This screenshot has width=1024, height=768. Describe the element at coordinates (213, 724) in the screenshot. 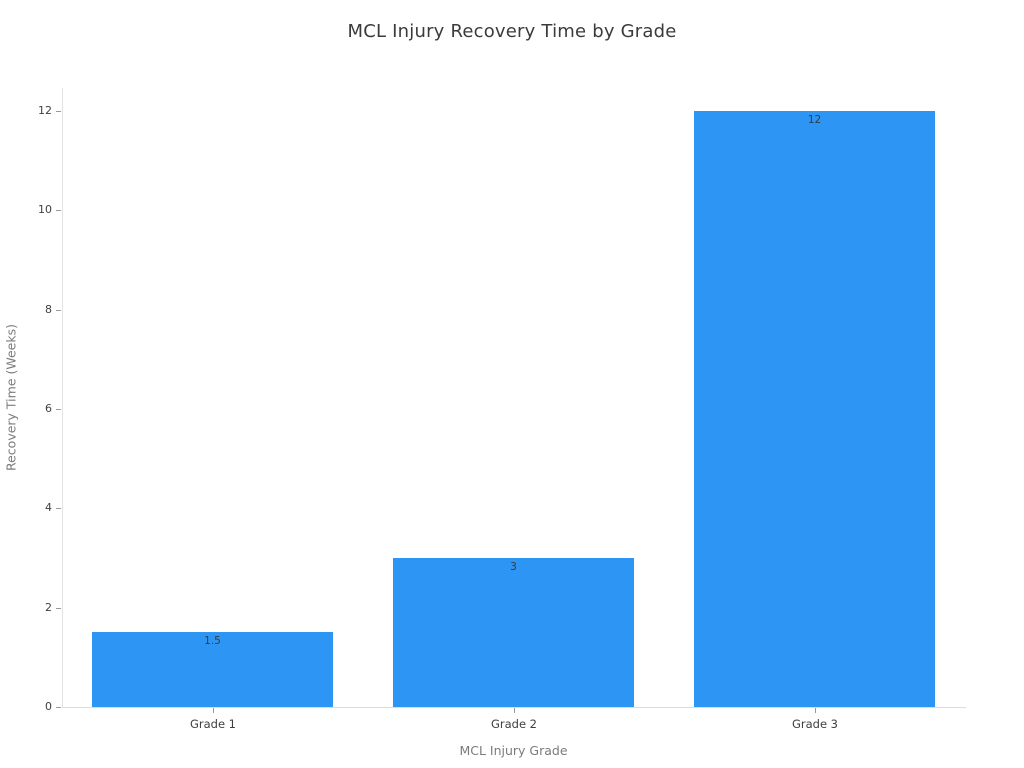

I see `x-tick-label: Grade 1` at that location.